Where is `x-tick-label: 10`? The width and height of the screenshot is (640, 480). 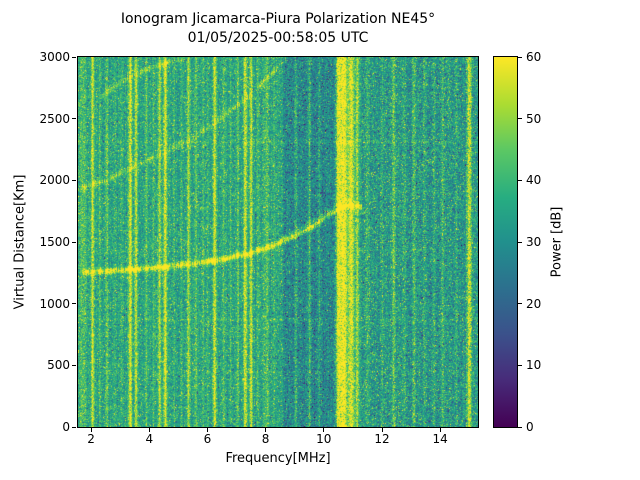
x-tick-label: 10 is located at coordinates (324, 439).